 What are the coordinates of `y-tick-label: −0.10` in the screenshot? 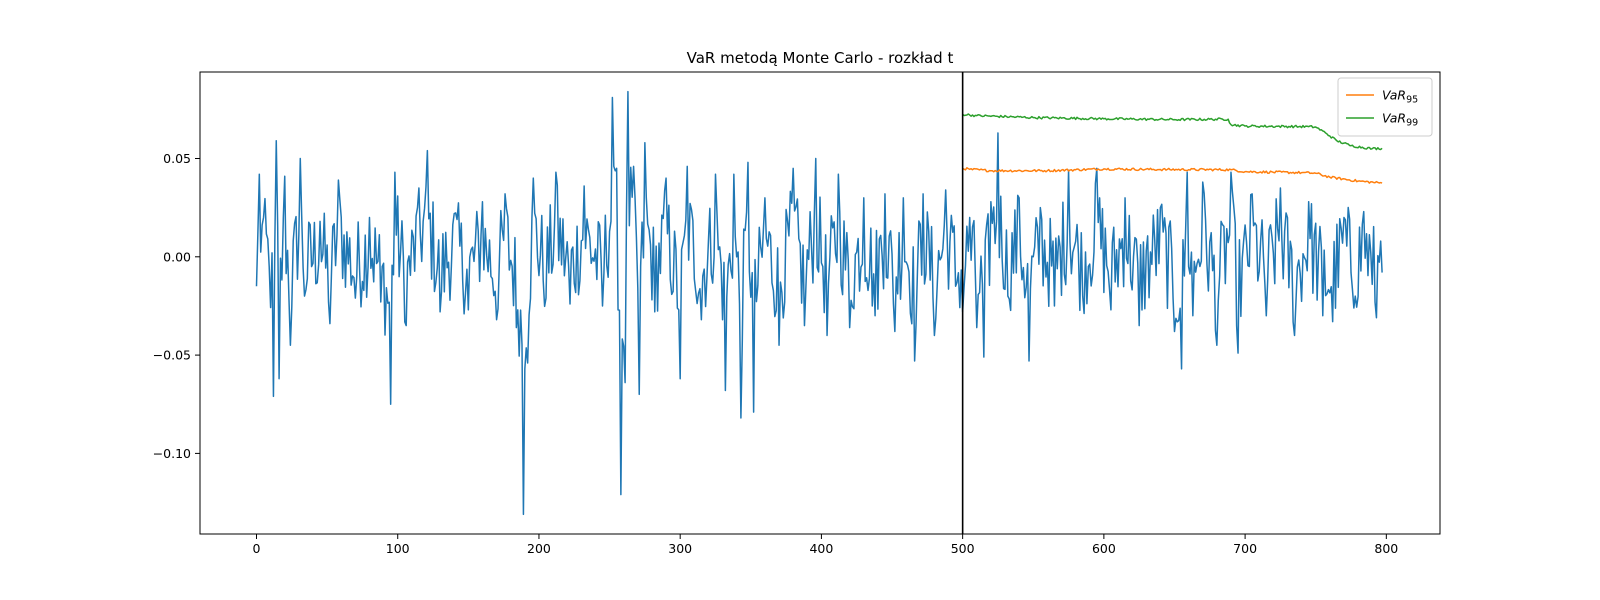 It's located at (172, 453).